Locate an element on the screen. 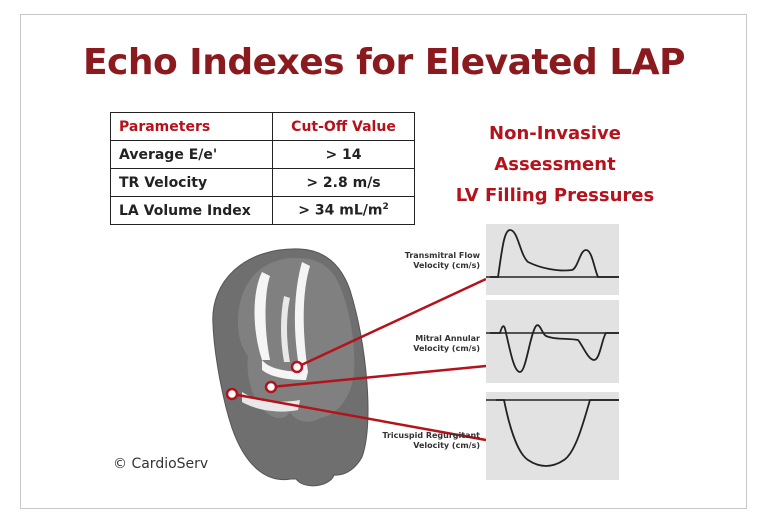  copyright-text: © CardioServ is located at coordinates (161, 464).